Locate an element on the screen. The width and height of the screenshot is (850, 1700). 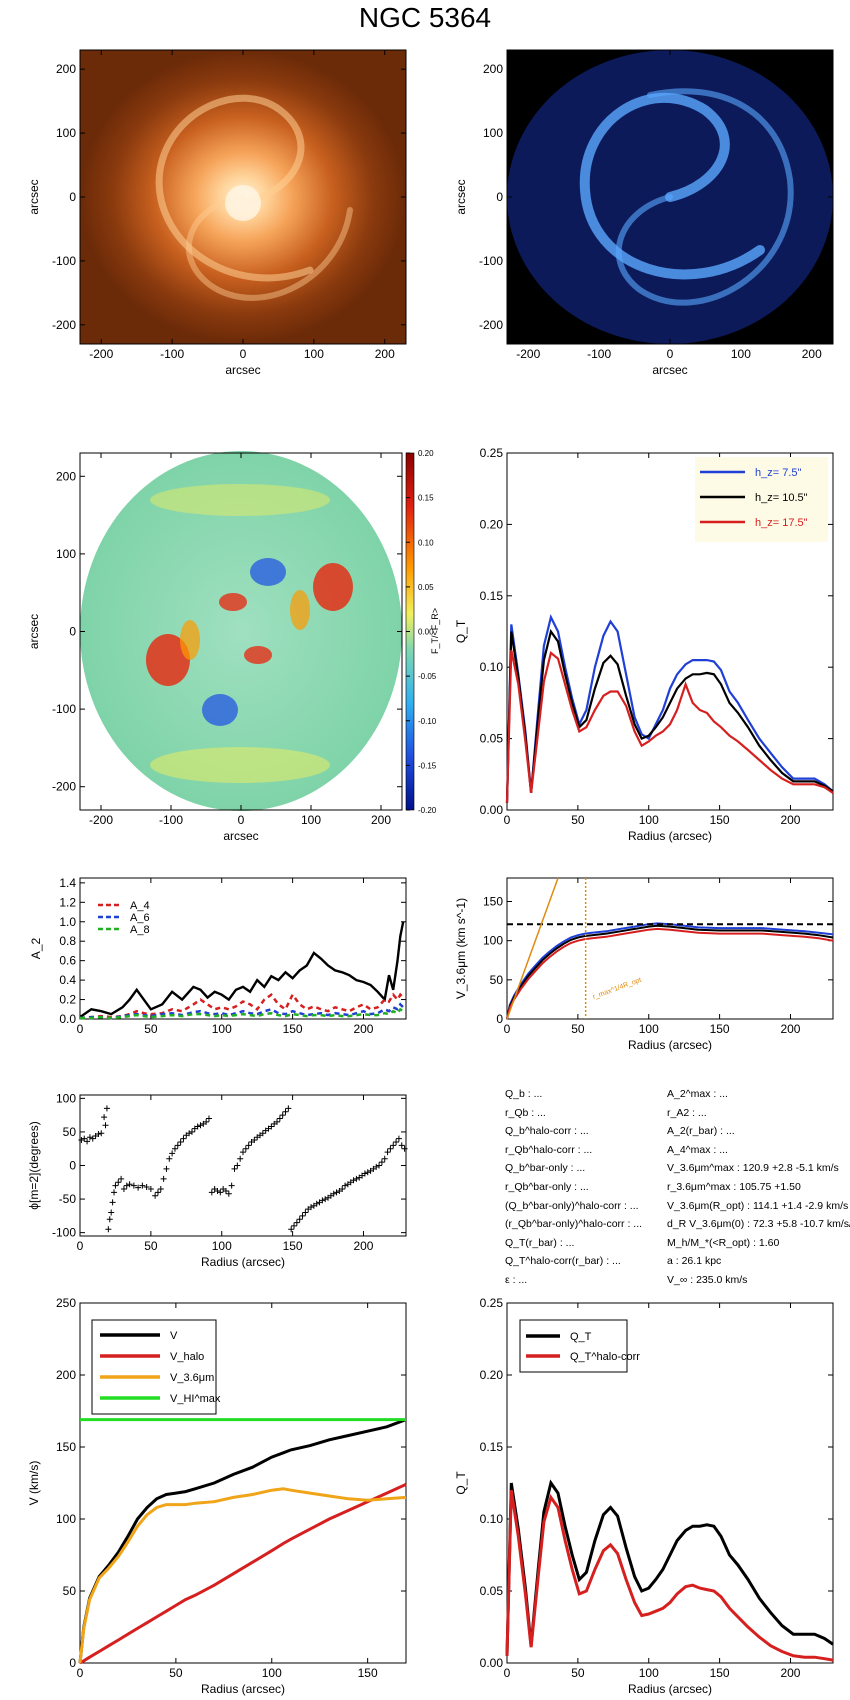
inner-slope-line is located at coordinates (532, 948).